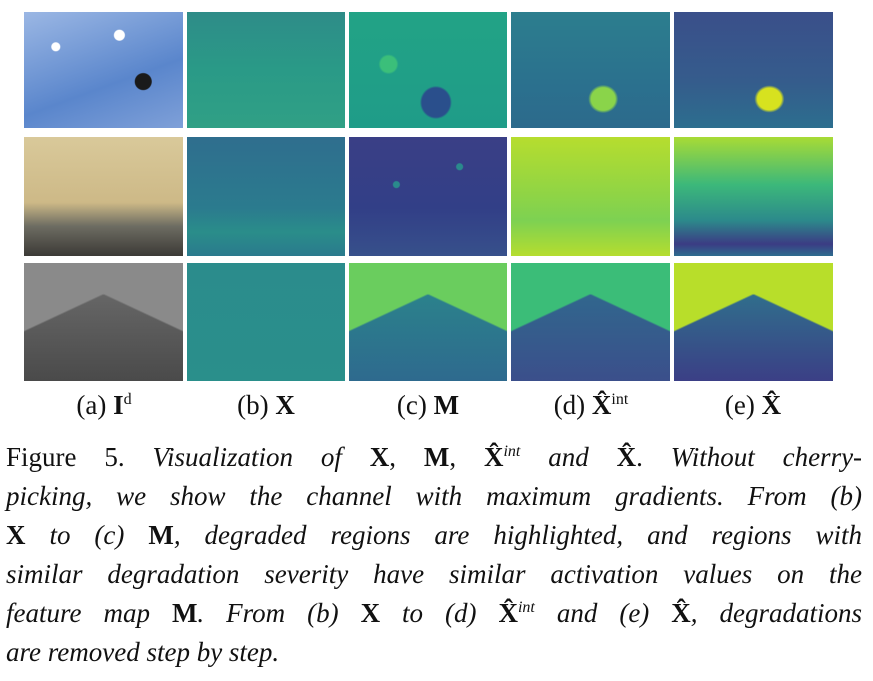  Describe the element at coordinates (568, 457) in the screenshot. I see `caption-text: and` at that location.